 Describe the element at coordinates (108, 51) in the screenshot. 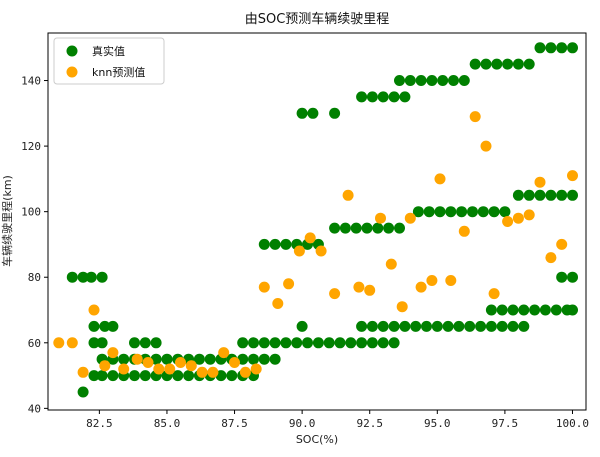

I see `legend-label-actual: 真实值` at that location.